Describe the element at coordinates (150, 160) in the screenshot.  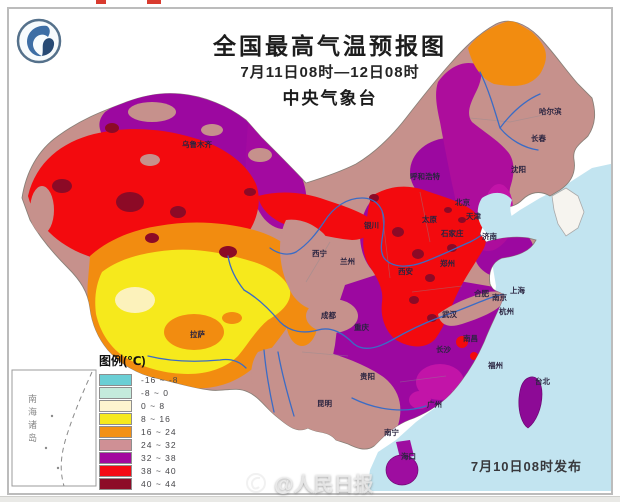
I see `region-urumqi-tan-spot` at that location.